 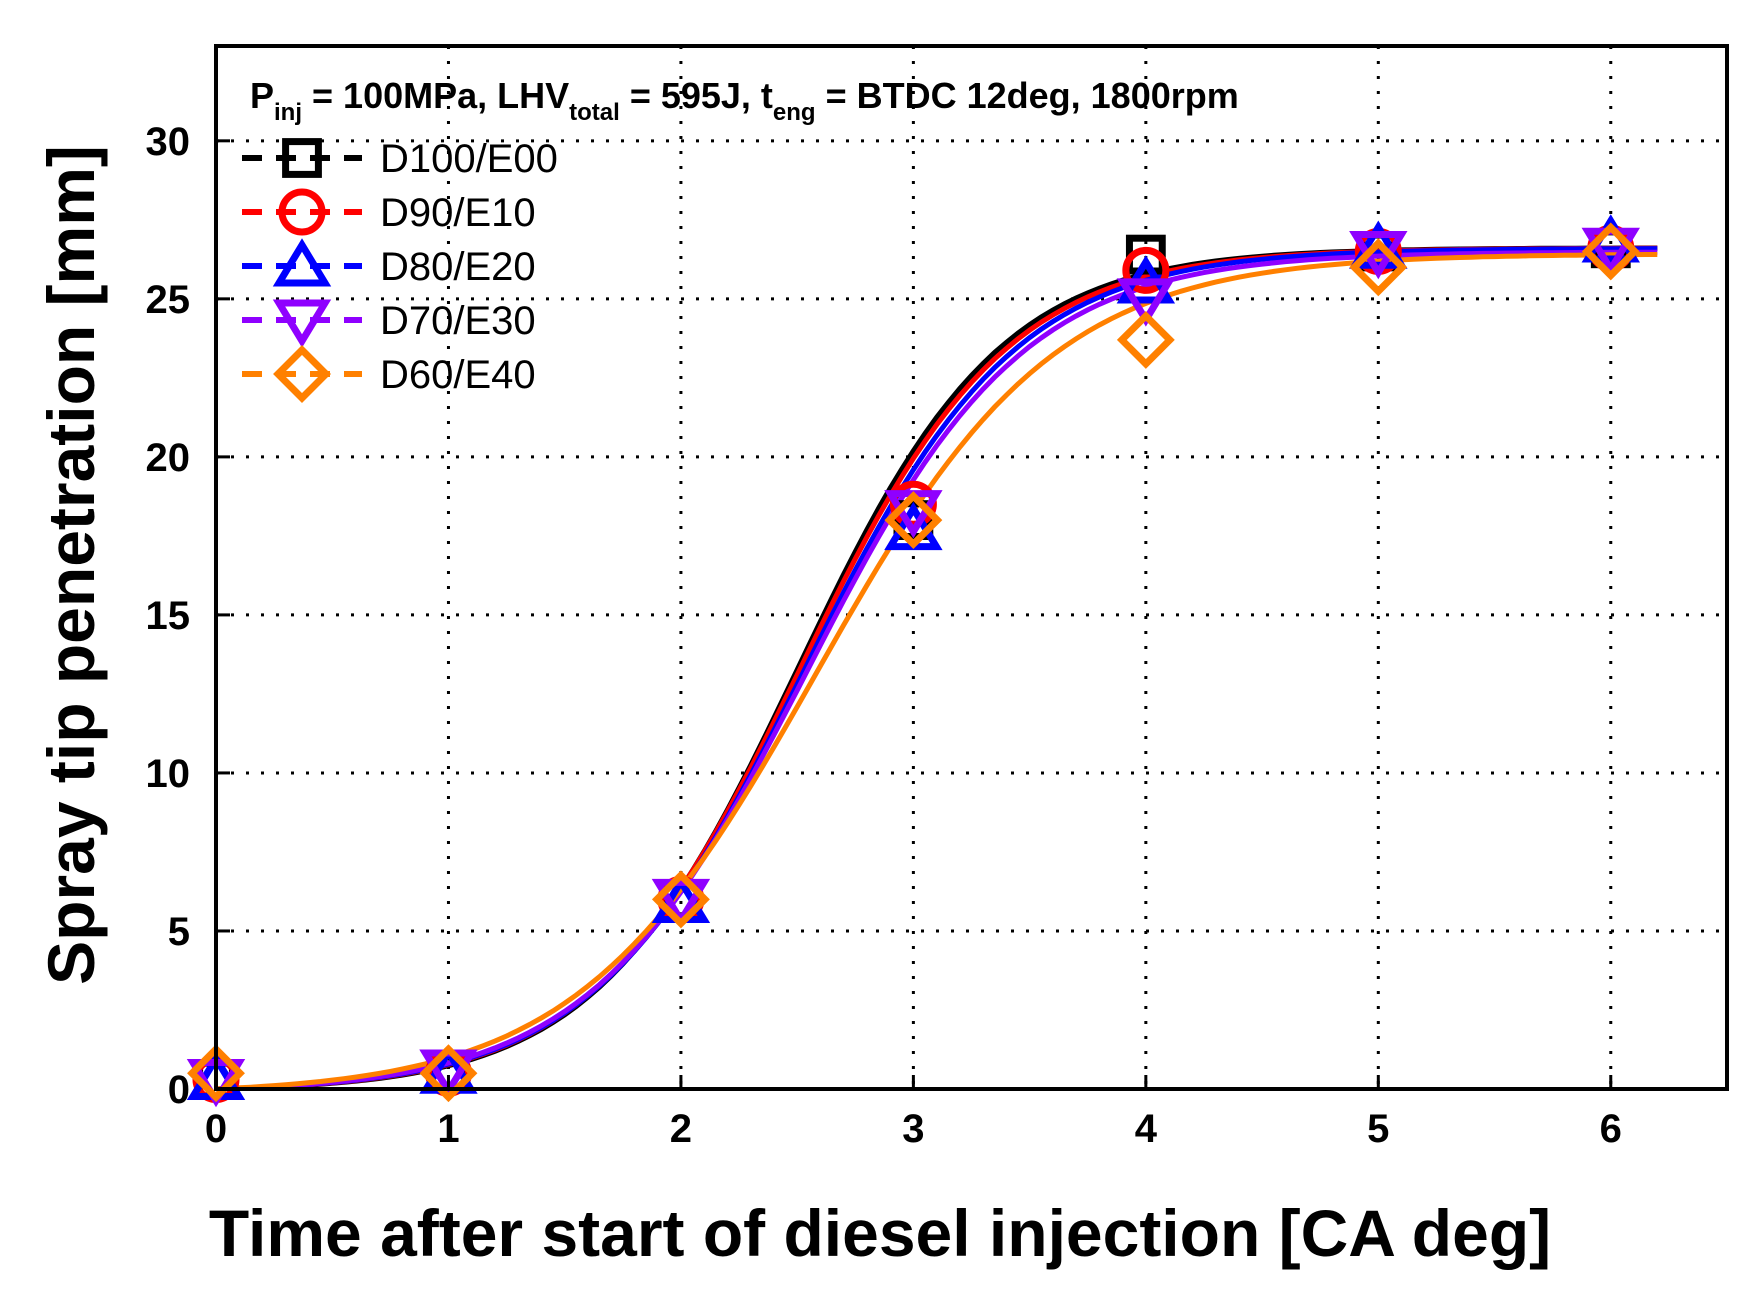 I want to click on y-tick-label: 10, so click(x=168, y=774).